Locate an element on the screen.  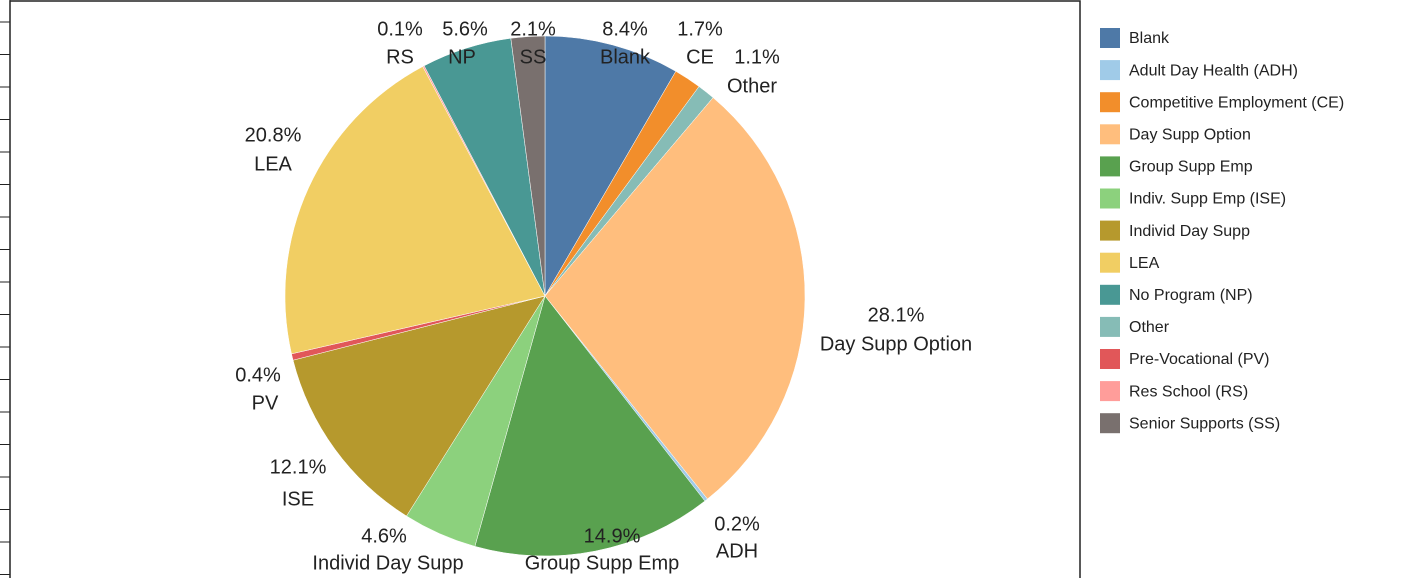
data-label: 20.8% is located at coordinates (273, 135).